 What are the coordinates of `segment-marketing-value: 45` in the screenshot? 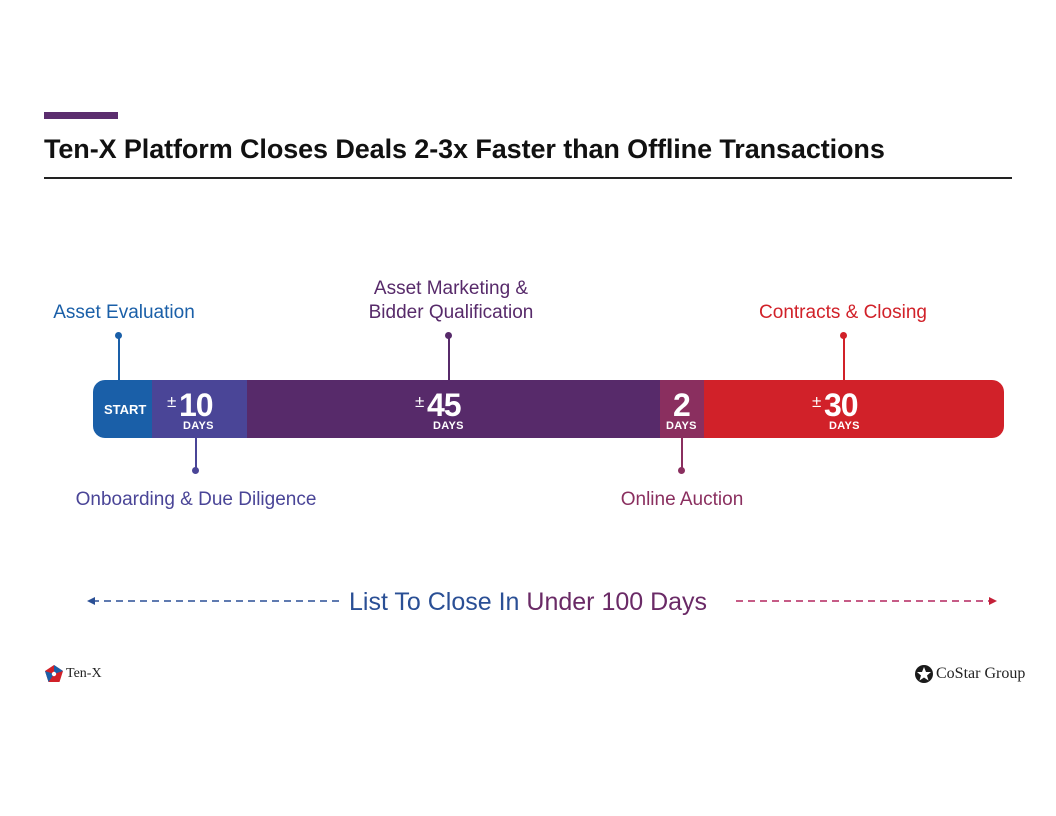 It's located at (444, 405).